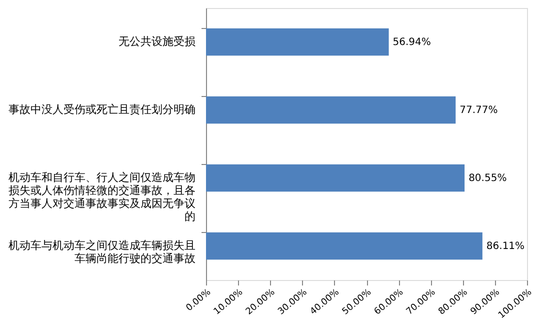 Image resolution: width=555 pixels, height=324 pixels. What do you see at coordinates (102, 197) in the screenshot?
I see `y-tick-label: 机动车和自行车、行人之间仅造成车物损失或人体伤情轻微的交通事故，且各方当事人对交通事故事实及成因无争议的` at bounding box center [102, 197].